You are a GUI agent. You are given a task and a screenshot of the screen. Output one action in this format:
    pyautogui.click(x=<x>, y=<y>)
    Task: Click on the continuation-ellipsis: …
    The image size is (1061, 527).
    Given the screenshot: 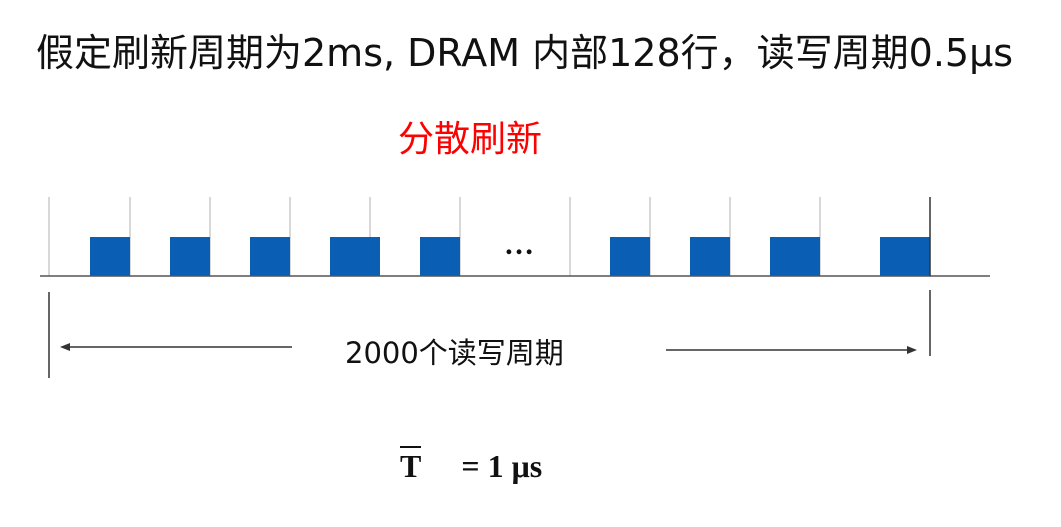 What is the action you would take?
    pyautogui.click(x=520, y=244)
    